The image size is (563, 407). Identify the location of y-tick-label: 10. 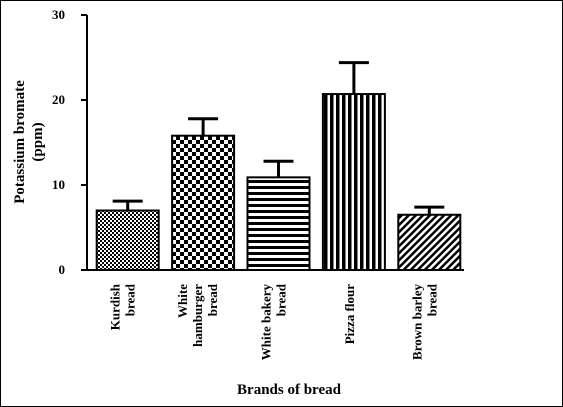
(58, 184).